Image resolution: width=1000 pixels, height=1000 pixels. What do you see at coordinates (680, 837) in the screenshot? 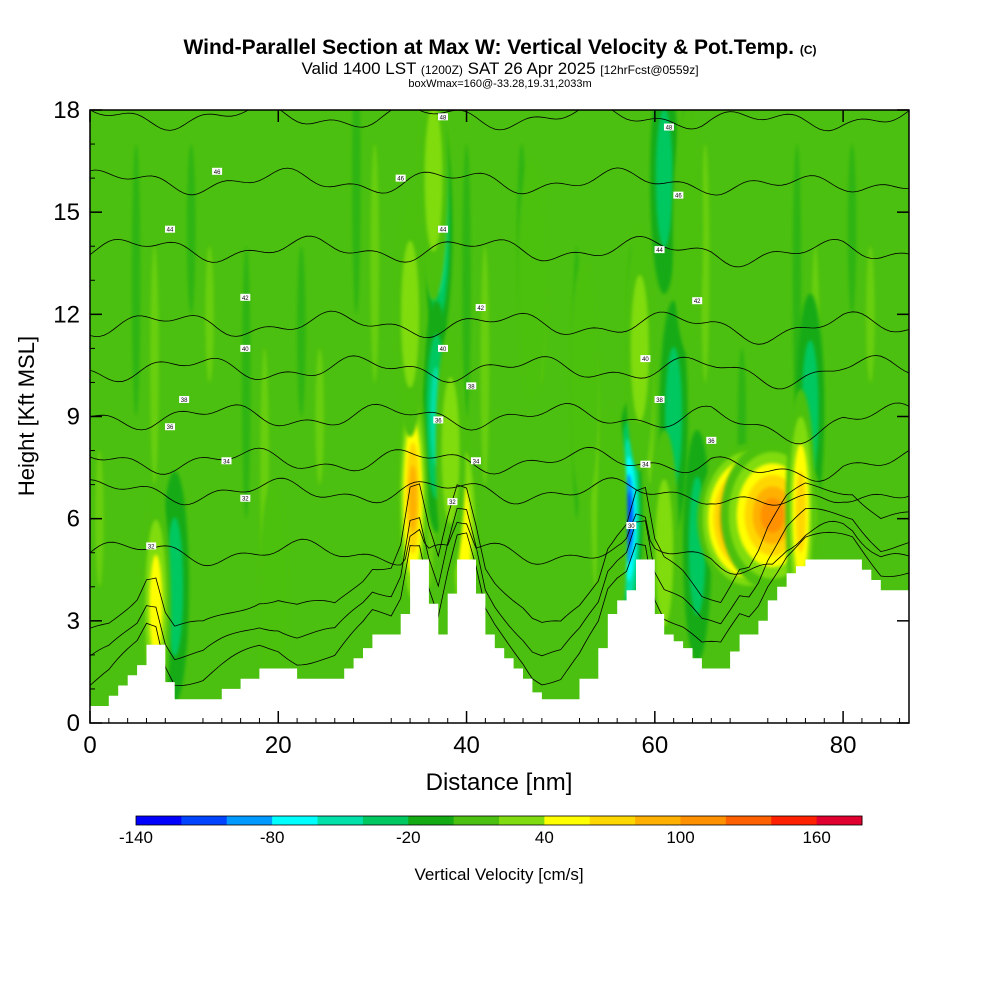
I see `colorbar-tick-label: 100` at bounding box center [680, 837].